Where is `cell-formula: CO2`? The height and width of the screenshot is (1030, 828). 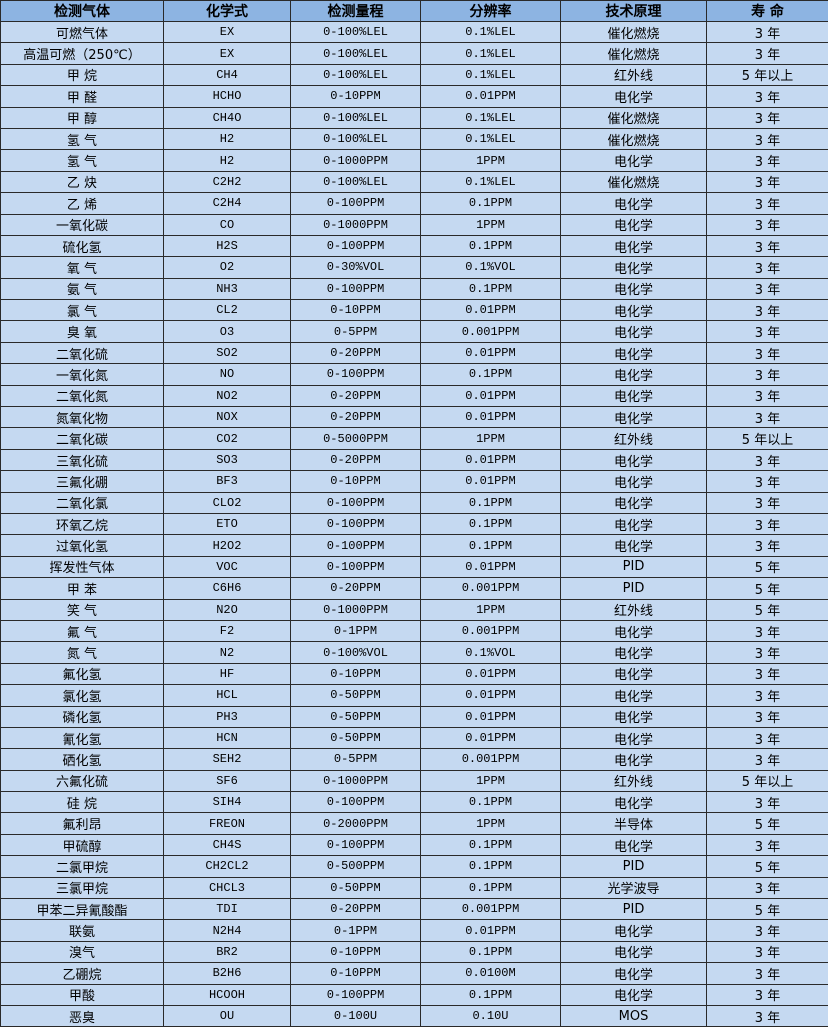
cell-formula: CO2 is located at coordinates (227, 438).